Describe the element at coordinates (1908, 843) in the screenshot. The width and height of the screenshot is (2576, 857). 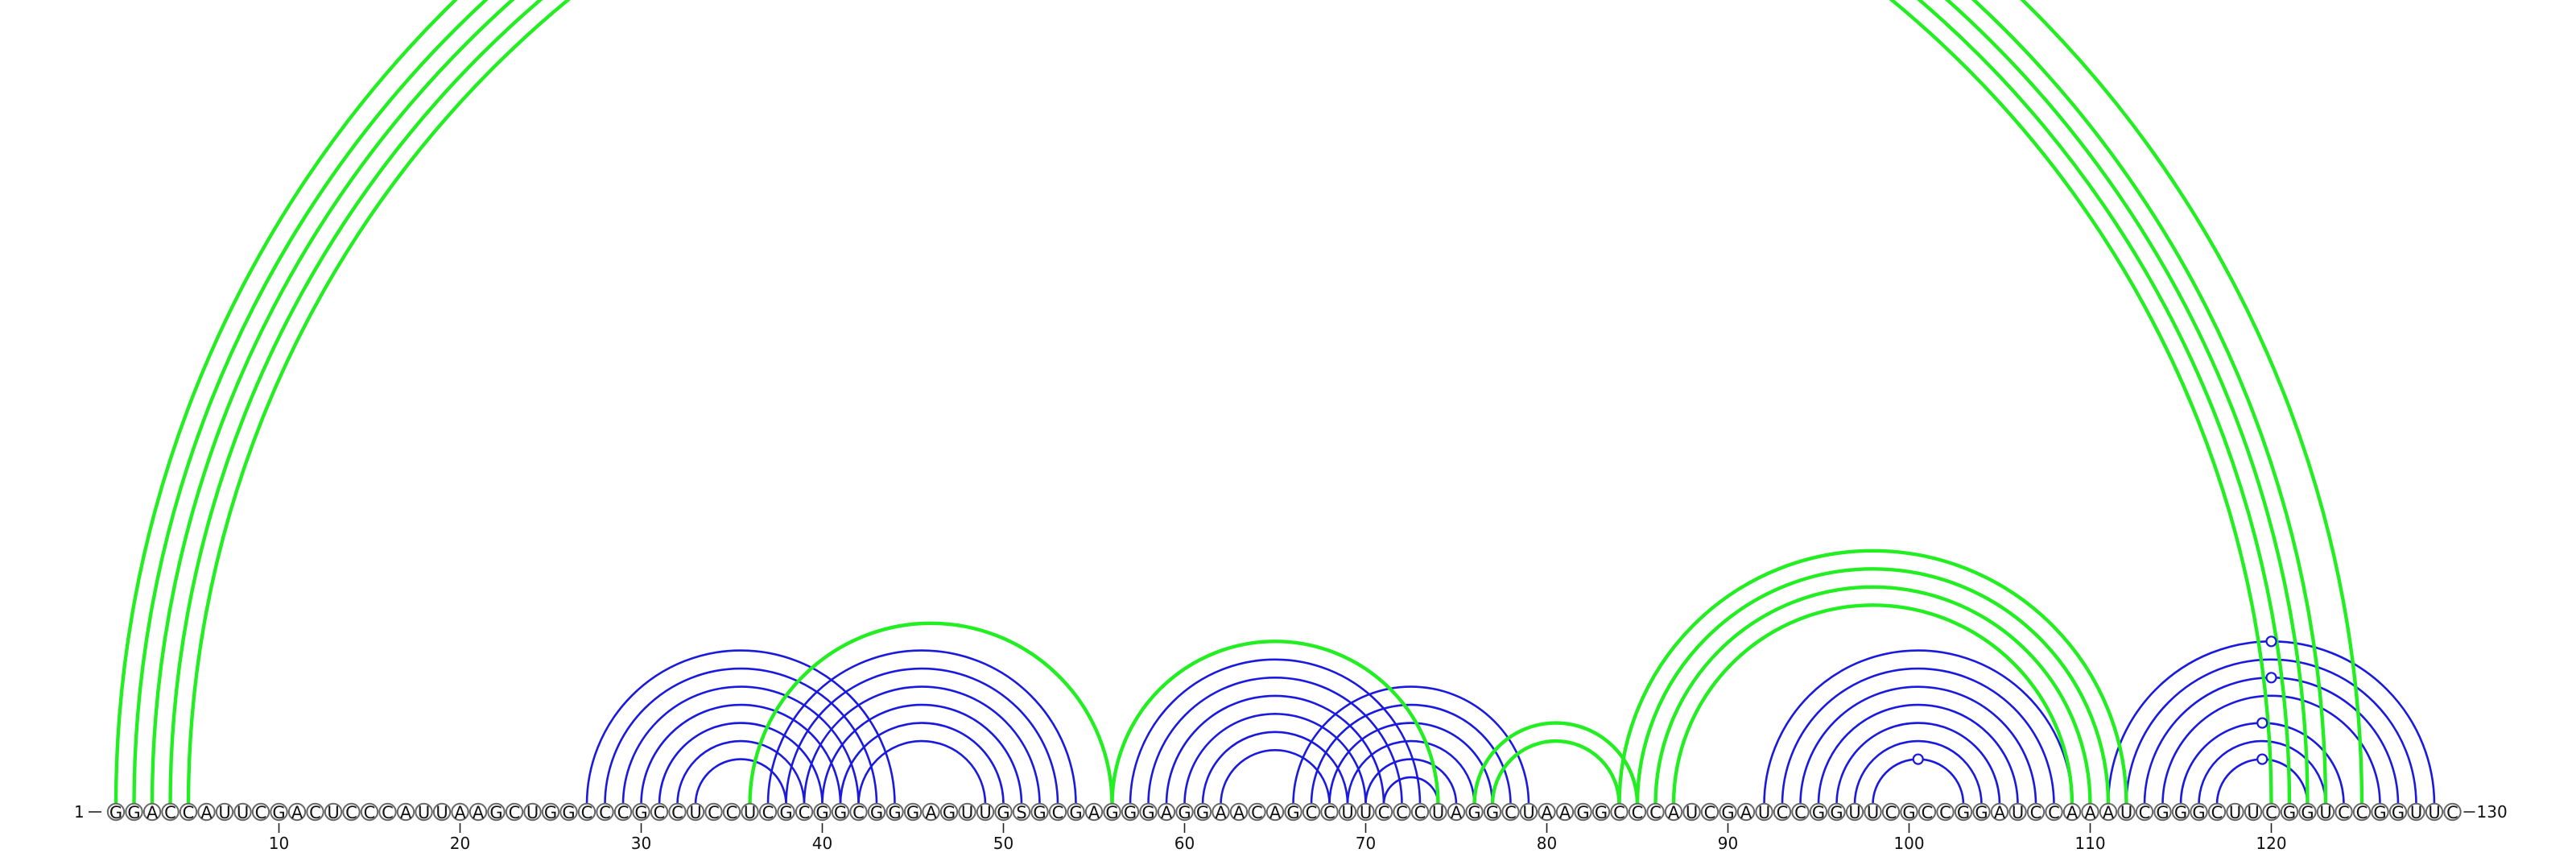
I see `tick-label: 100` at that location.